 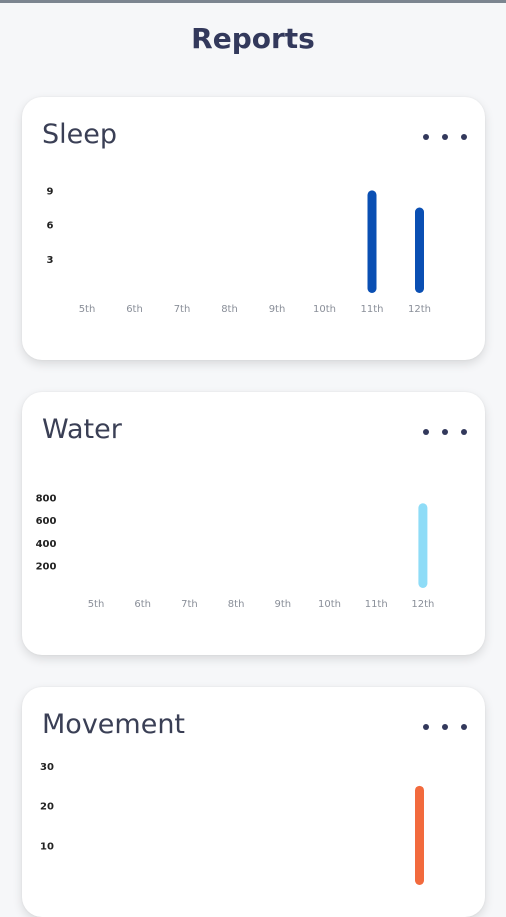 I want to click on y-tick-label: 600, so click(x=46, y=521).